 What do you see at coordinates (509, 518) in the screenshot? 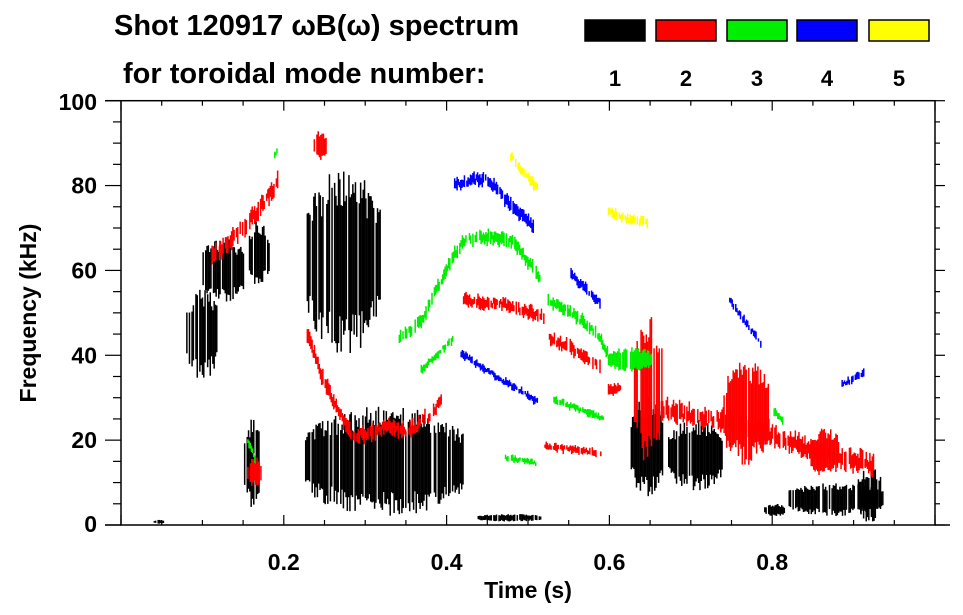
I see `mode-1-blob` at bounding box center [509, 518].